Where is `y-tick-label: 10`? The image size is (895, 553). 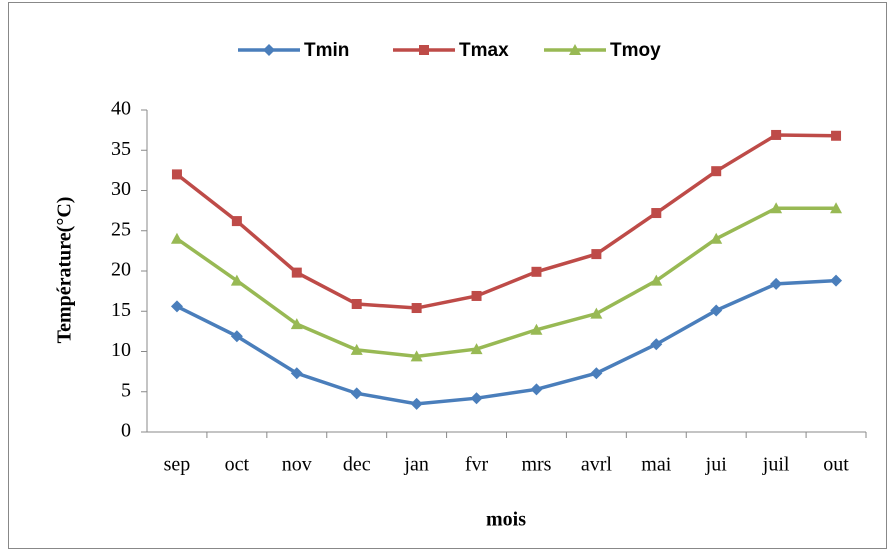 y-tick-label: 10 is located at coordinates (121, 350).